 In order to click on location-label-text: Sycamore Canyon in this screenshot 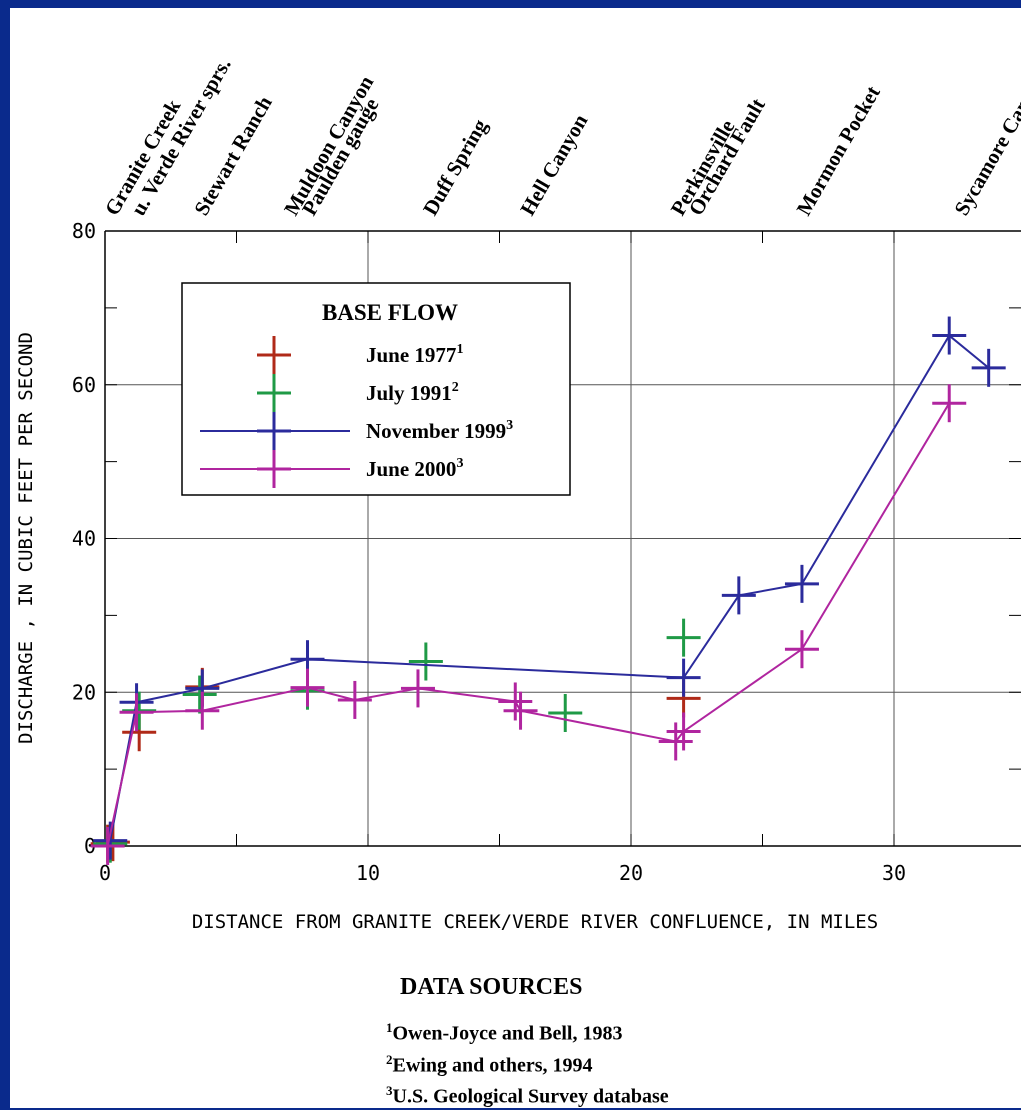, I will do `click(985, 143)`.